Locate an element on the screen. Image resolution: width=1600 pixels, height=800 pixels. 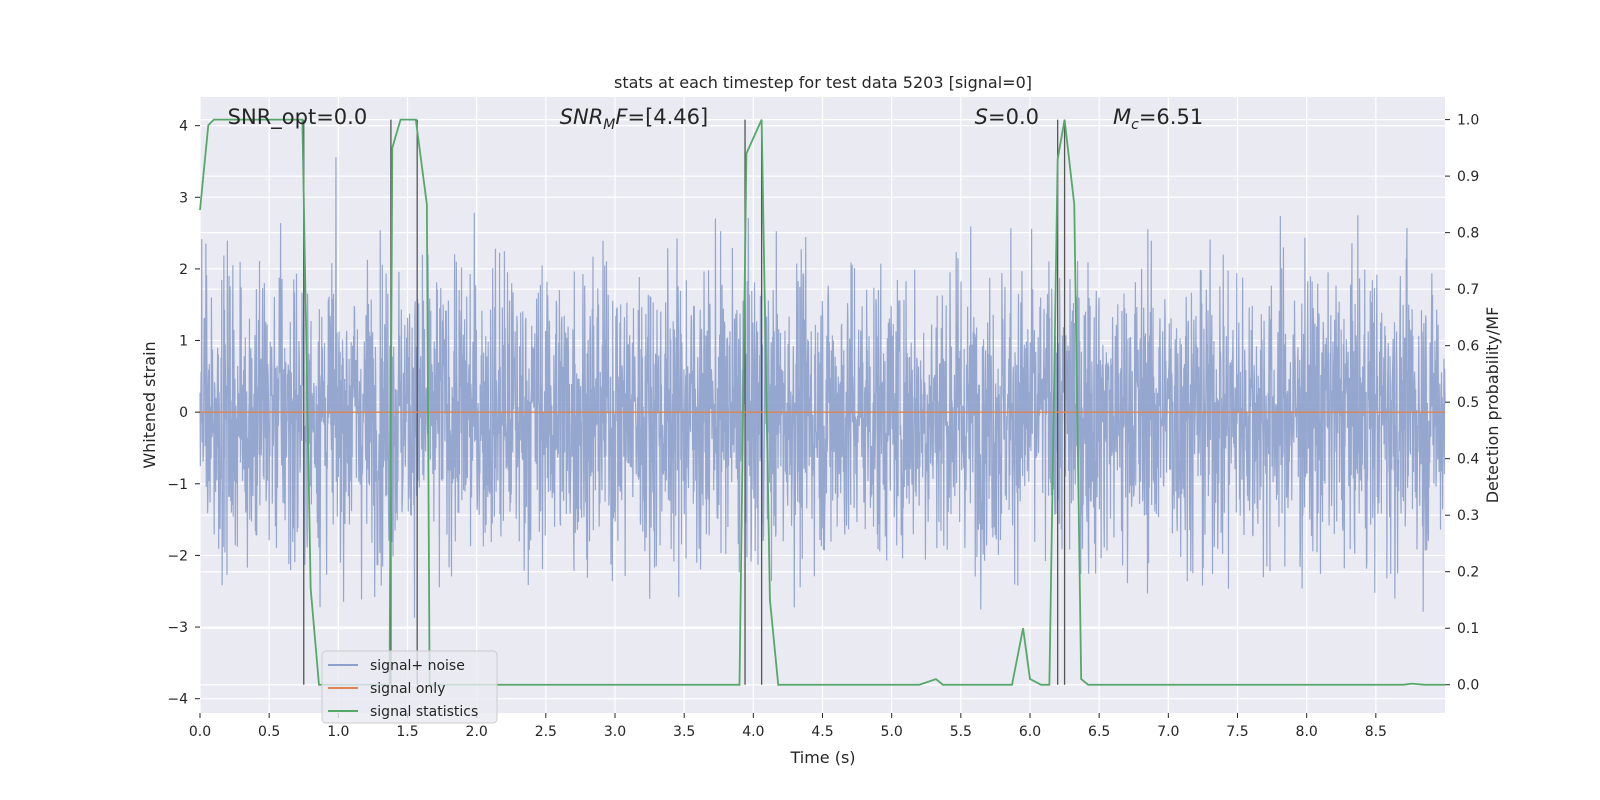
y-axis-ticks: −4 −3 −2 −1 0 1 2 3 4 is located at coordinates (183, 413).